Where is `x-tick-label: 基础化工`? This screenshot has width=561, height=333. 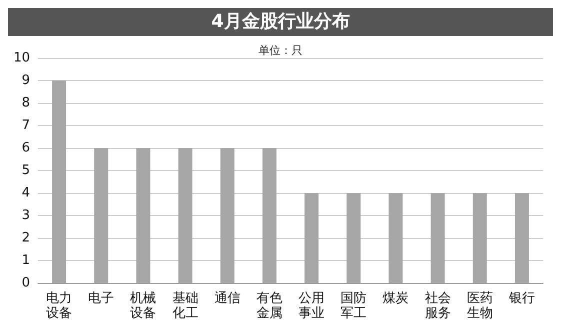
x-tick-label: 基础化工 is located at coordinates (185, 306).